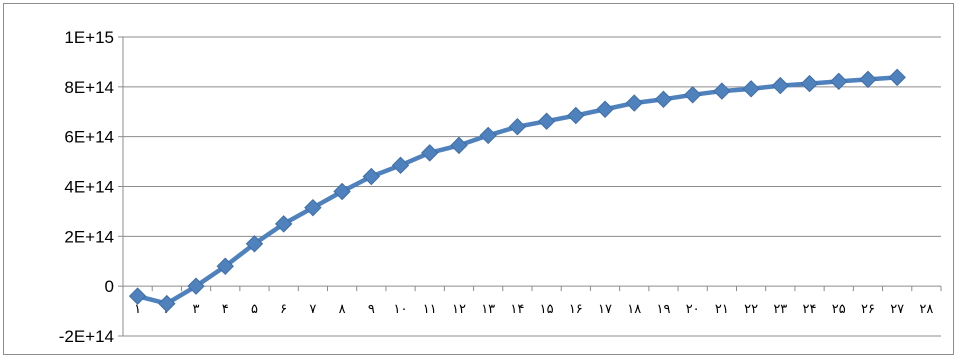 Image resolution: width=959 pixels, height=360 pixels. What do you see at coordinates (371, 309) in the screenshot?
I see `x-tick-label: ۹` at bounding box center [371, 309].